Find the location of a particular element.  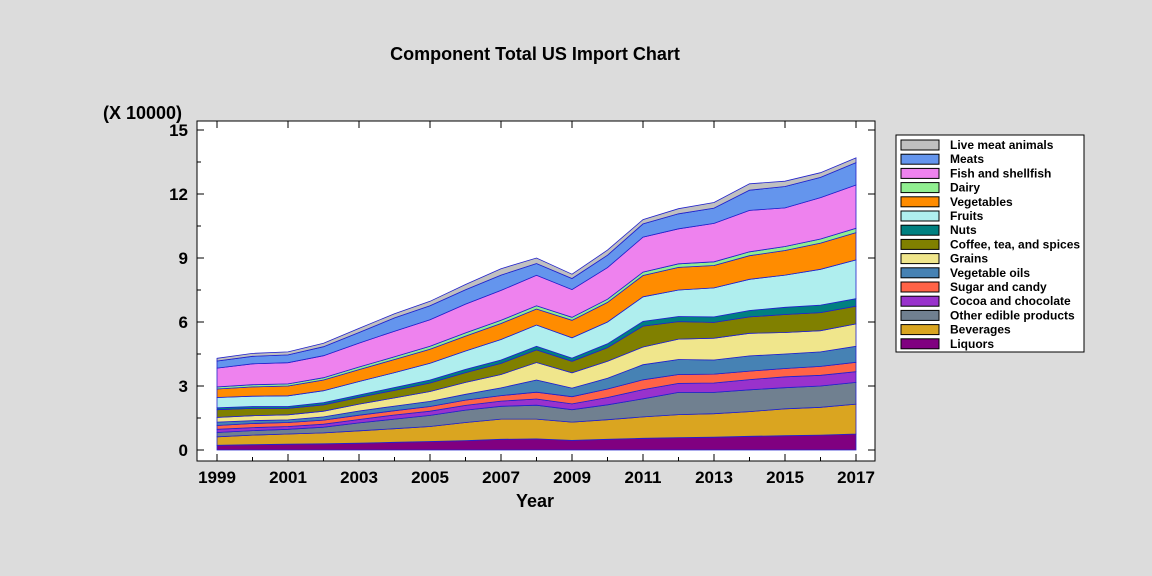

legend-entry: Cocoa and chocolate is located at coordinates (1010, 301).